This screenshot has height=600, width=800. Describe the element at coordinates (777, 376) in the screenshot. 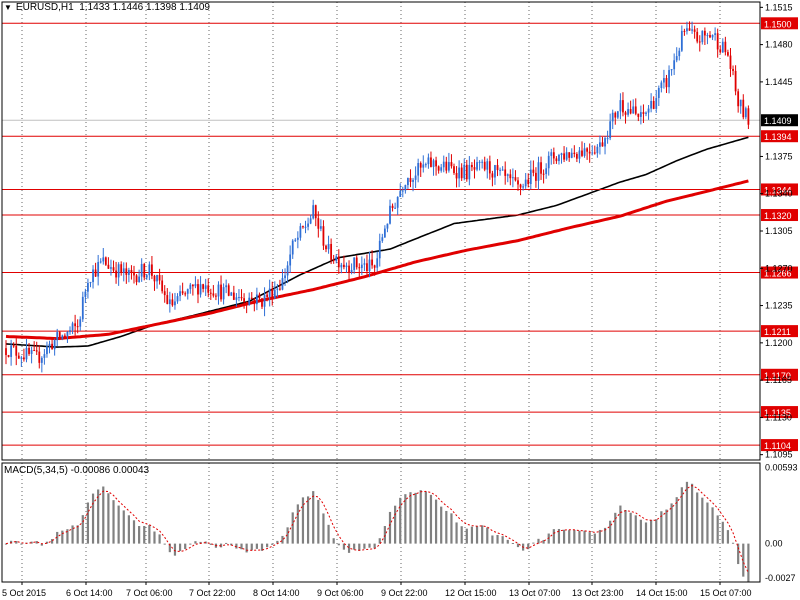

I see `level-tag-label: 1.1170` at that location.